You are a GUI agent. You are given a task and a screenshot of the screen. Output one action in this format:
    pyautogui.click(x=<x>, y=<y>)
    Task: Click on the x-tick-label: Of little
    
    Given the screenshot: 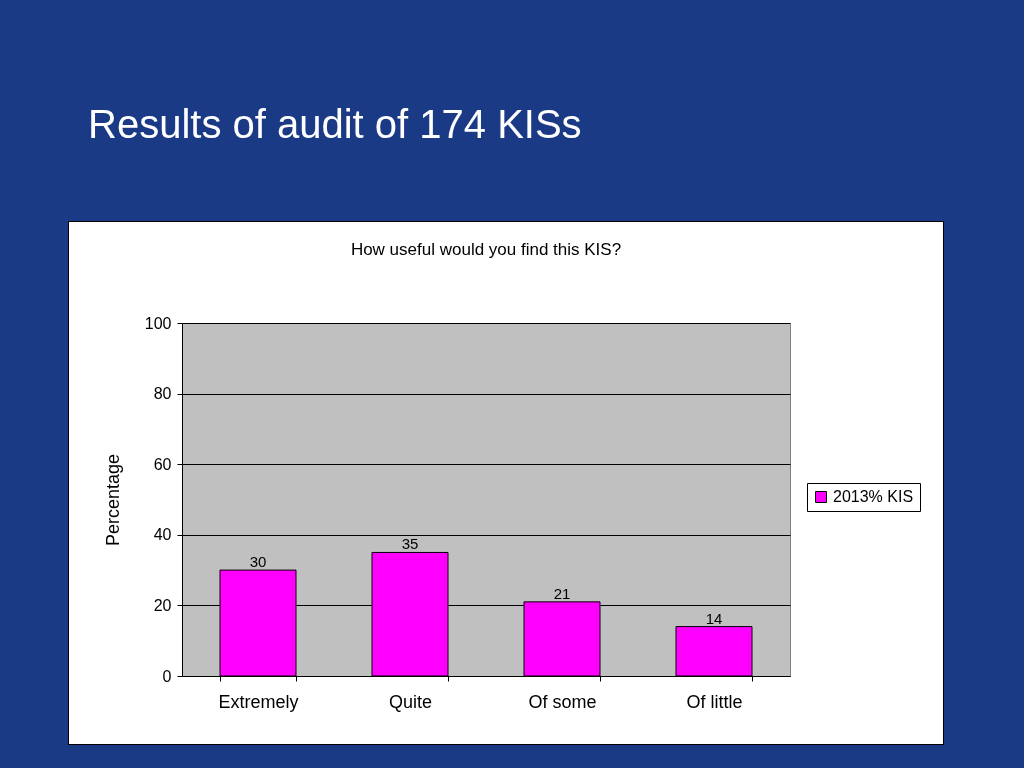 What is the action you would take?
    pyautogui.click(x=714, y=701)
    